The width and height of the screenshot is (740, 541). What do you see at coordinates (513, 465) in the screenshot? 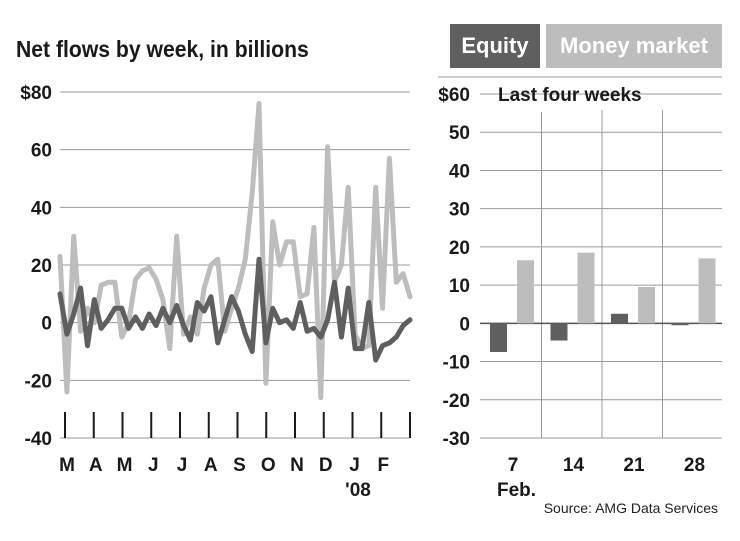
I see `category-label: 7` at bounding box center [513, 465].